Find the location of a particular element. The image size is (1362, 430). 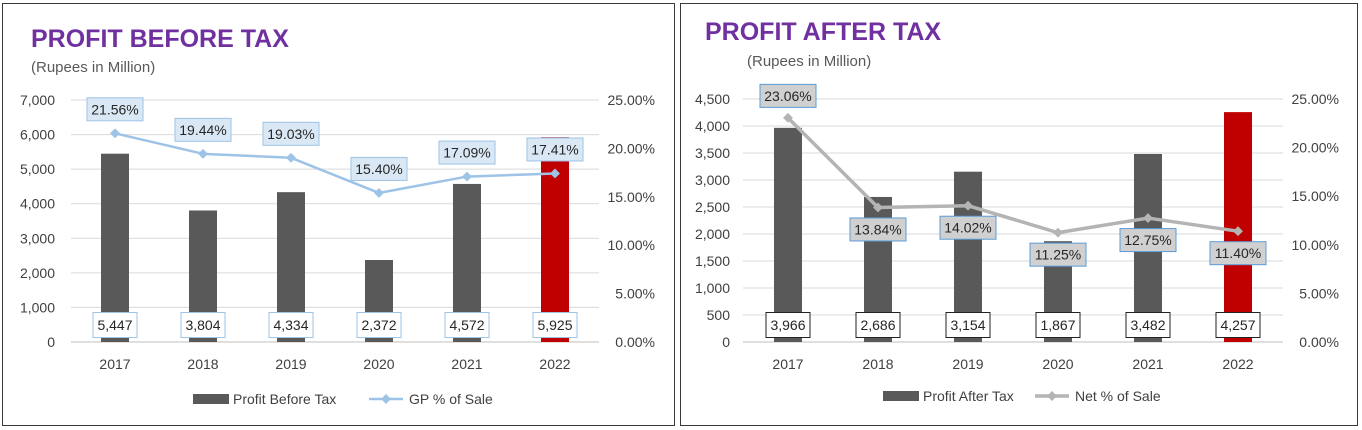

line-data-label: 13.84% is located at coordinates (877, 229).